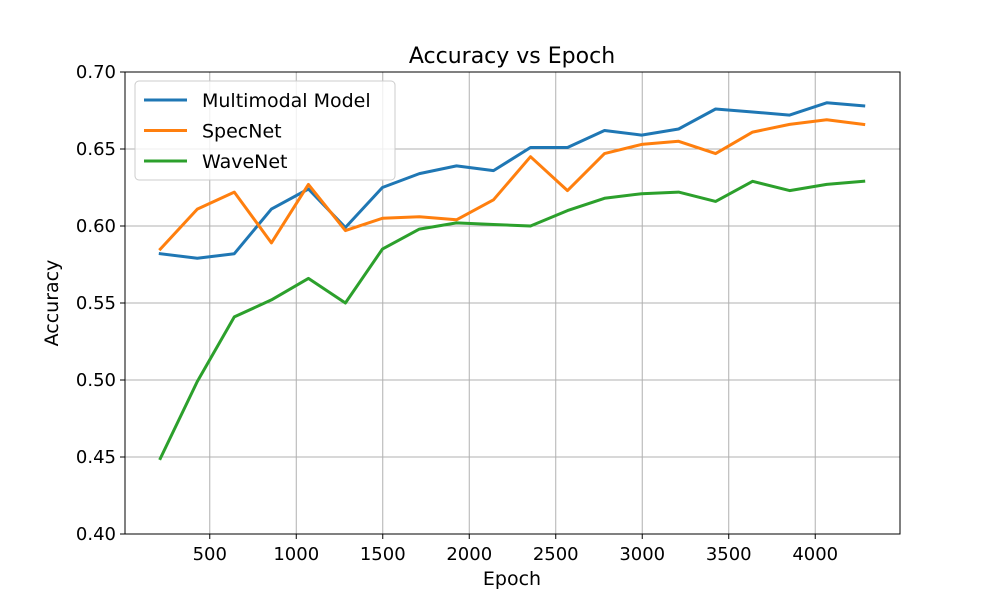 Image resolution: width=1000 pixels, height=600 pixels. Describe the element at coordinates (96, 534) in the screenshot. I see `y-tick-label: 0.40` at that location.